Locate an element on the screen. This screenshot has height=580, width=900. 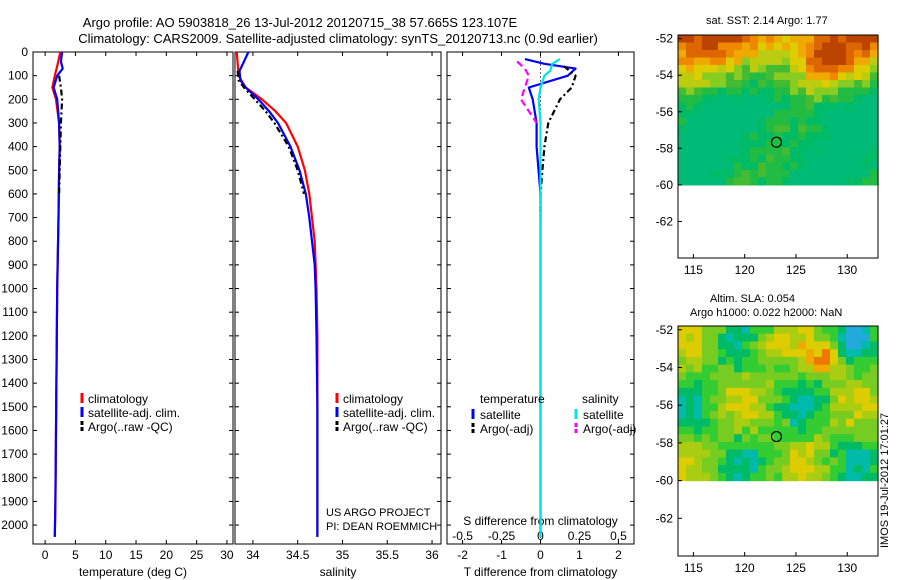
sst-map-xtick-label: 125 is located at coordinates (796, 270).